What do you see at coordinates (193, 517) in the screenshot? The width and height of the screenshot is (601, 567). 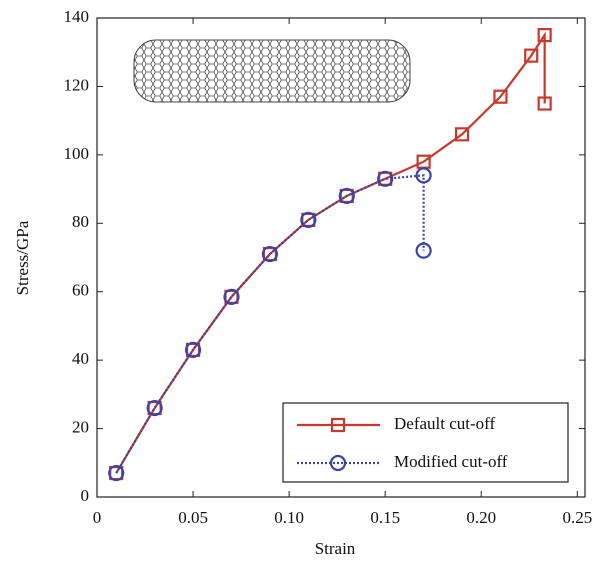 I see `x-tick-label: 0.05` at bounding box center [193, 517].